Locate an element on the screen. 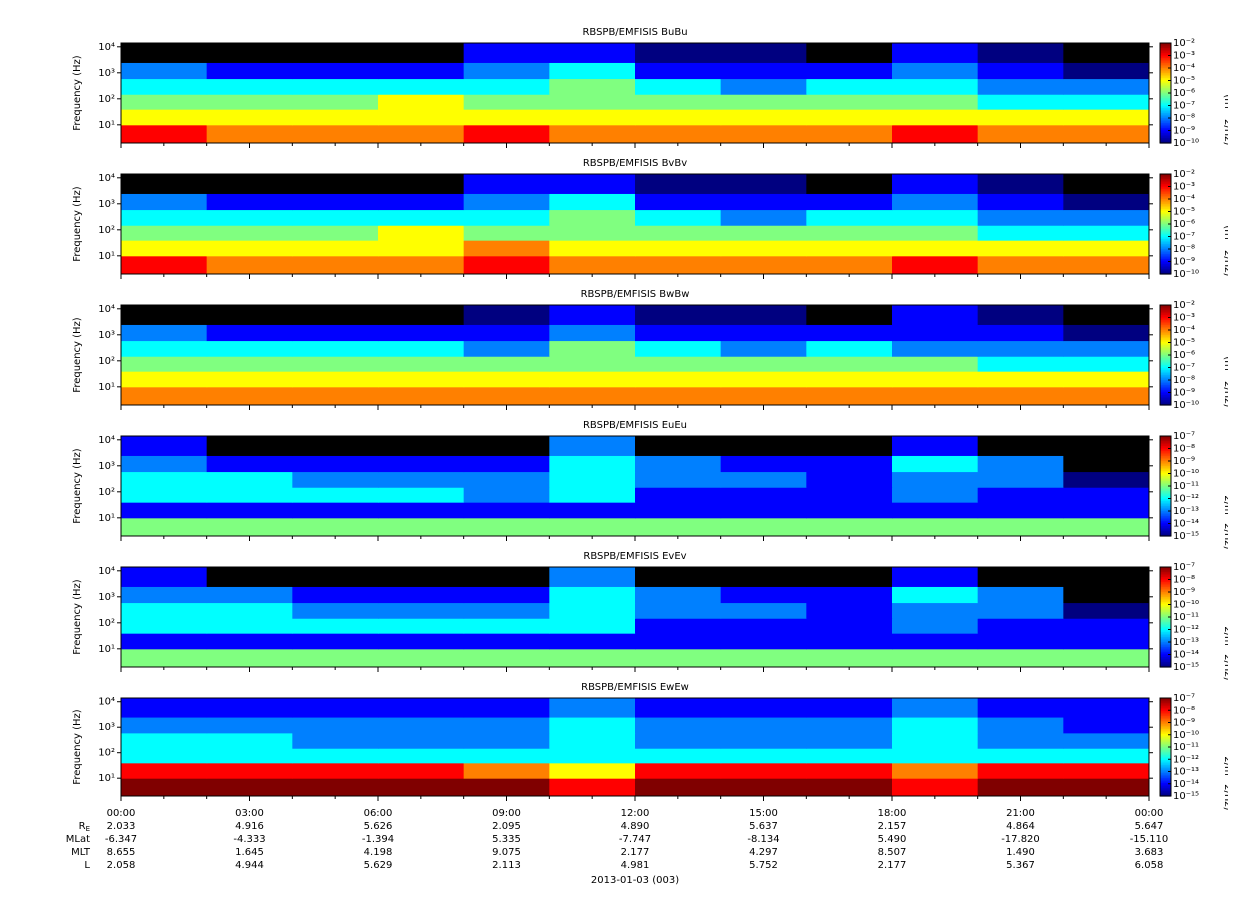 The image size is (1248, 899). ephemeris-value: -4.333 is located at coordinates (249, 839).